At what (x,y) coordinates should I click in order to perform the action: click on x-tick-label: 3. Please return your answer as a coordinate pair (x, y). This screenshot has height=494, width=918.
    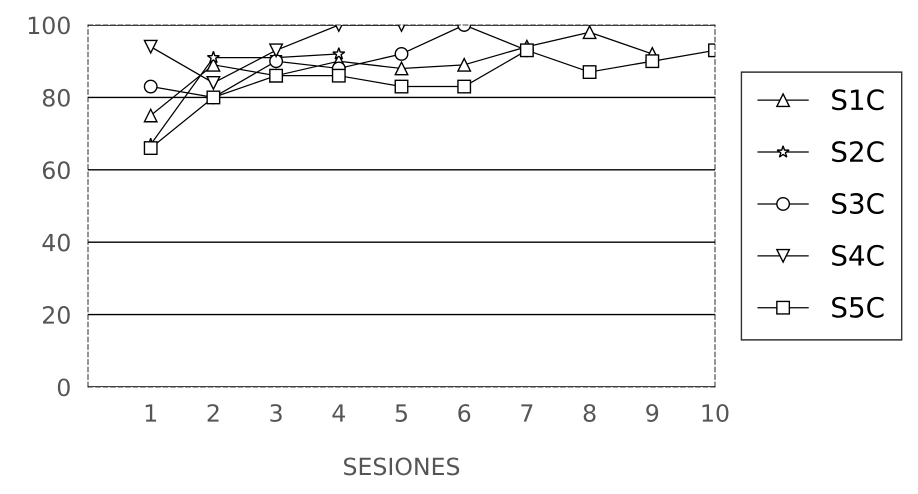
    Looking at the image, I should click on (276, 413).